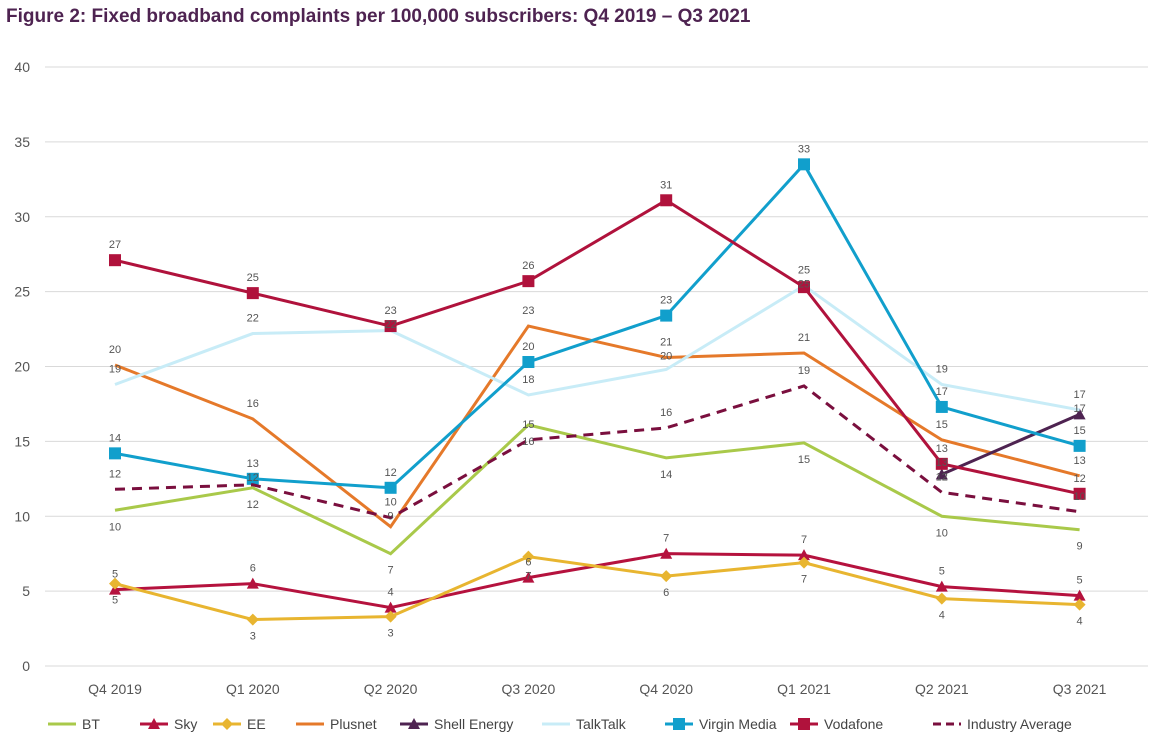 Image resolution: width=1153 pixels, height=736 pixels. I want to click on vodafone-data-label: 26, so click(528, 266).